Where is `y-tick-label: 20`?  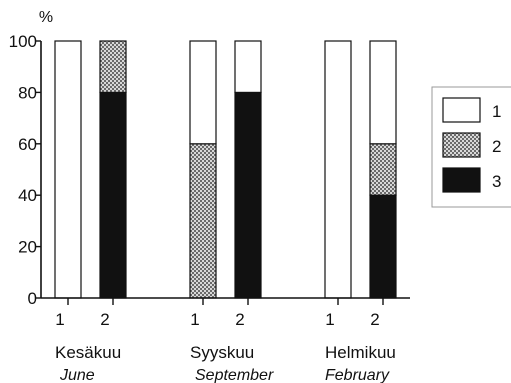 y-tick-label: 20 is located at coordinates (27, 247).